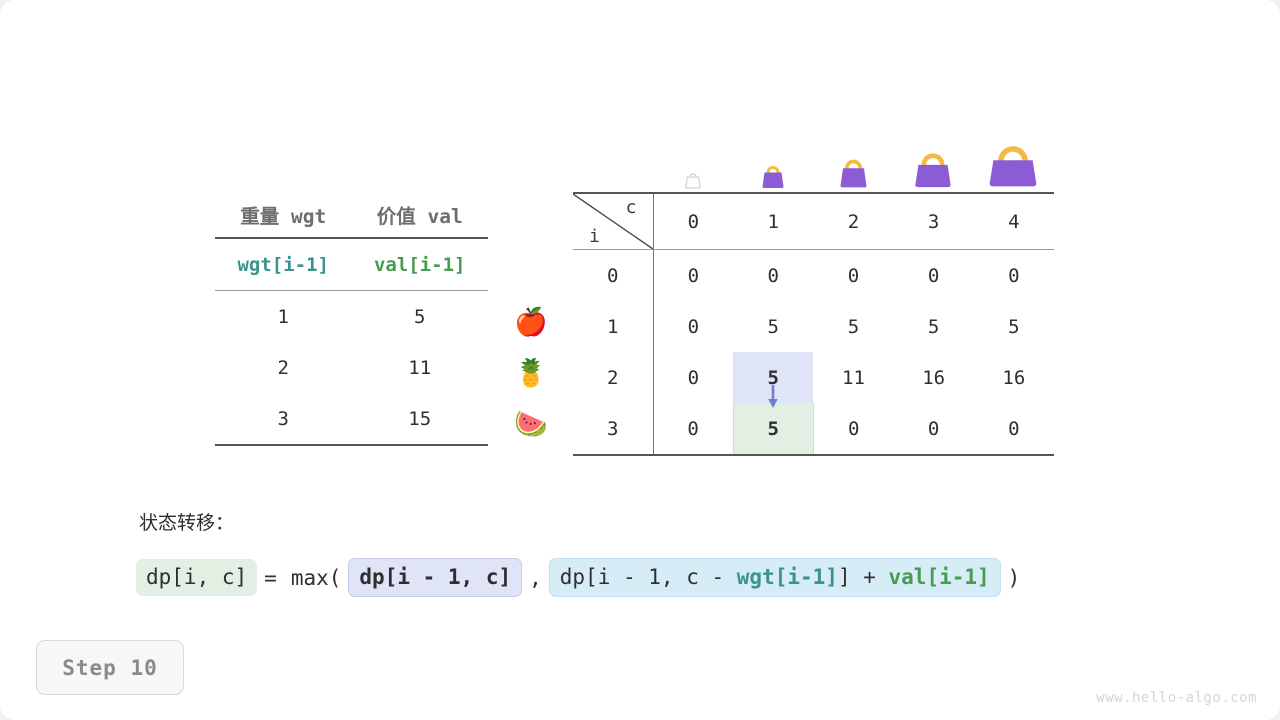 The height and width of the screenshot is (720, 1280). What do you see at coordinates (1014, 326) in the screenshot?
I see `dp-cell-1-4: 5` at bounding box center [1014, 326].